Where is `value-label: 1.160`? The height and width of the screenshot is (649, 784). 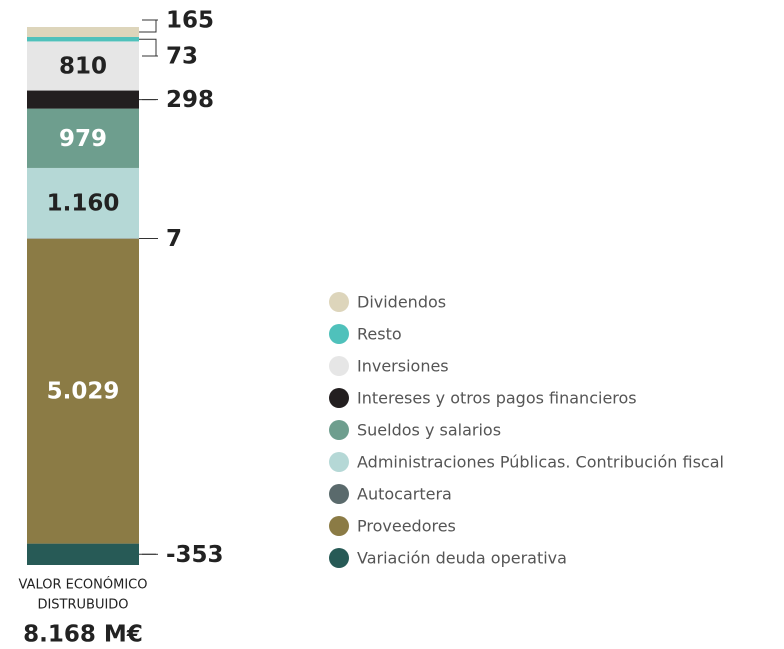 value-label: 1.160 is located at coordinates (83, 204).